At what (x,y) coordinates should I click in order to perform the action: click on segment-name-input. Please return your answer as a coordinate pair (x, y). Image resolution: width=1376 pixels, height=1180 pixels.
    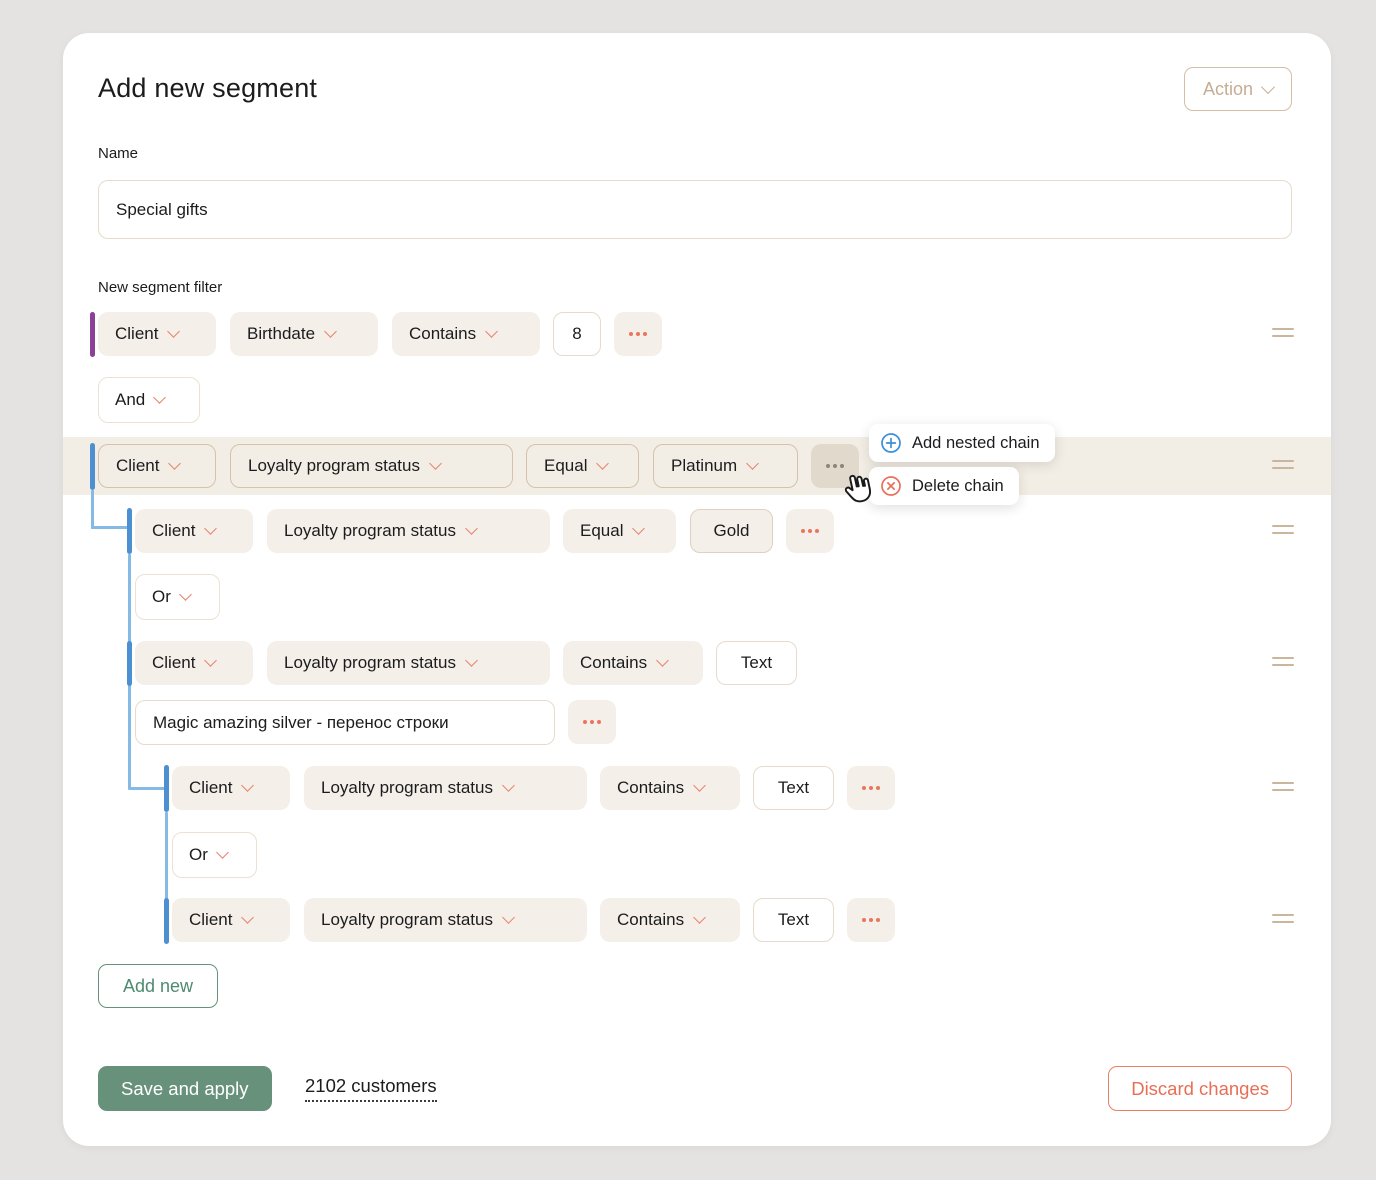
    Looking at the image, I should click on (695, 209).